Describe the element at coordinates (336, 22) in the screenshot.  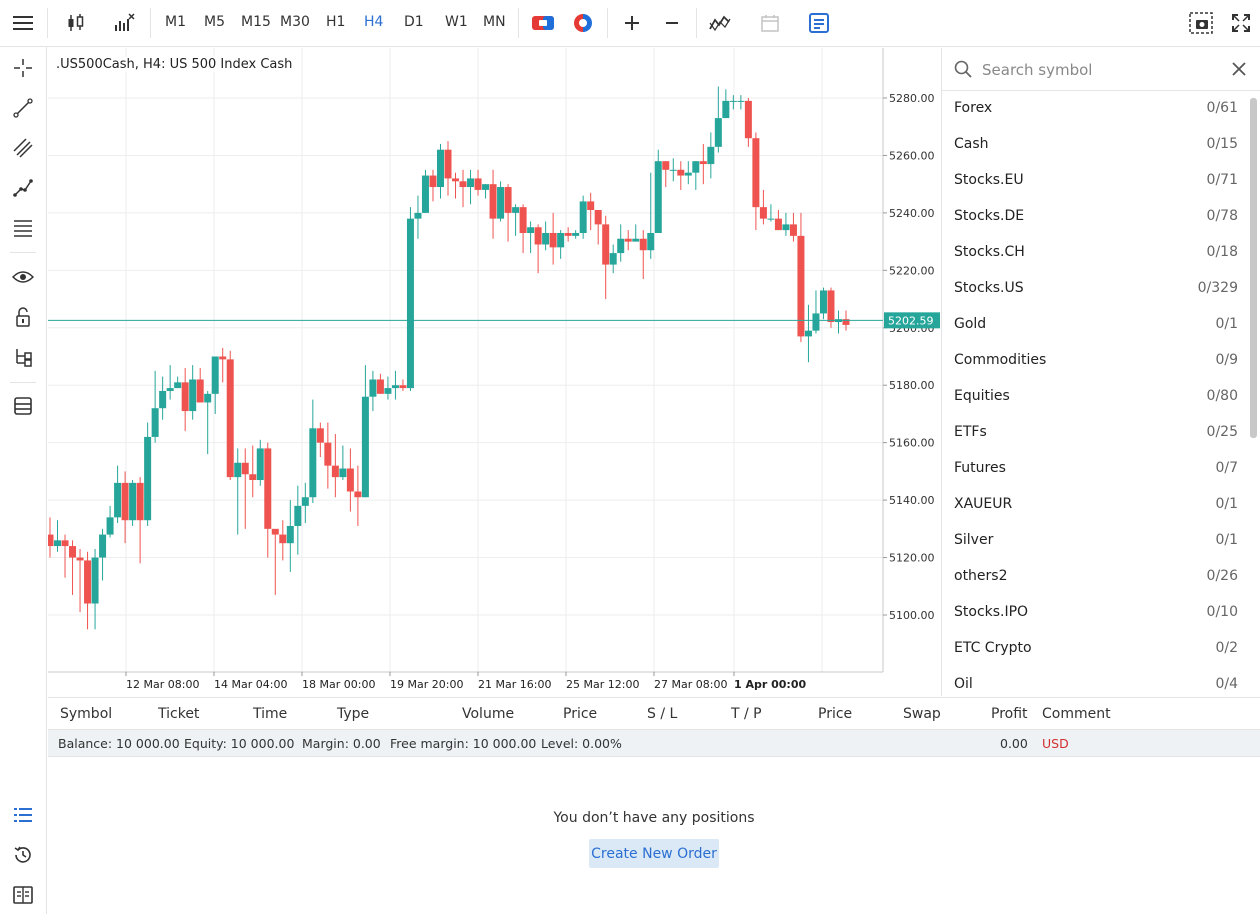
I see `timeframe-h1: H1` at that location.